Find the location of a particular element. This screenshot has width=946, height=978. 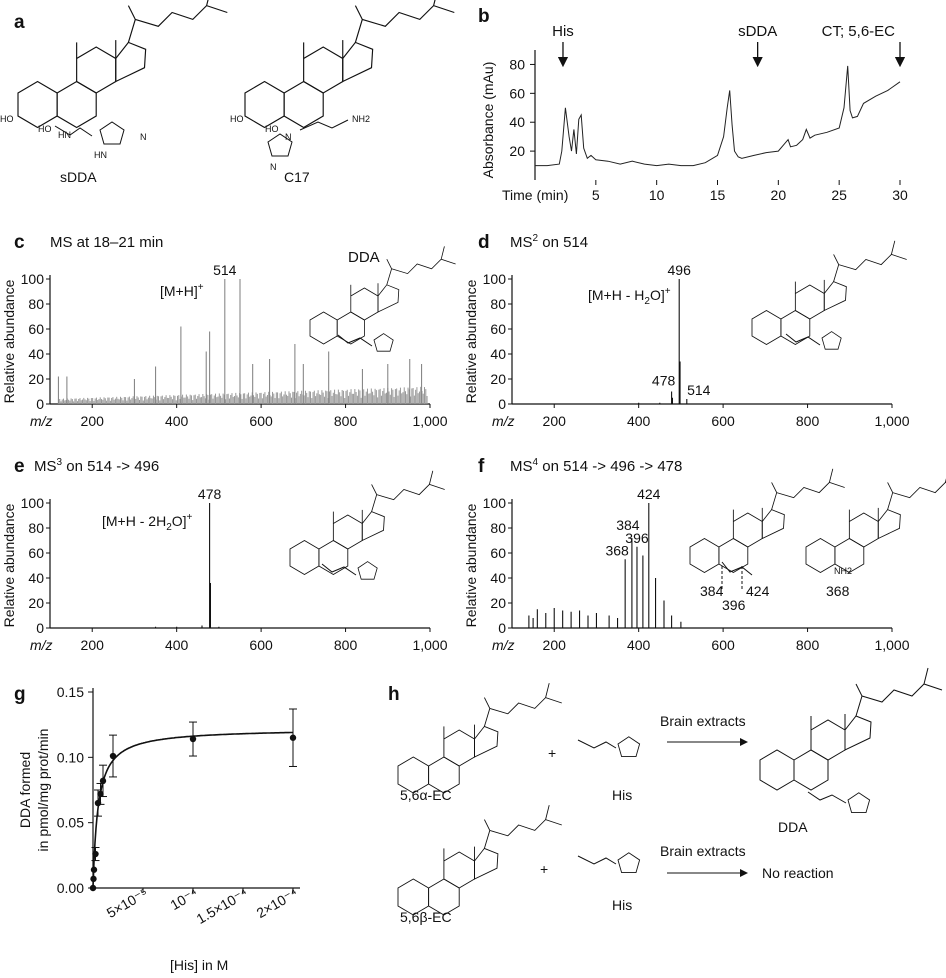

b-arrow-label: sDDA is located at coordinates (757, 31).